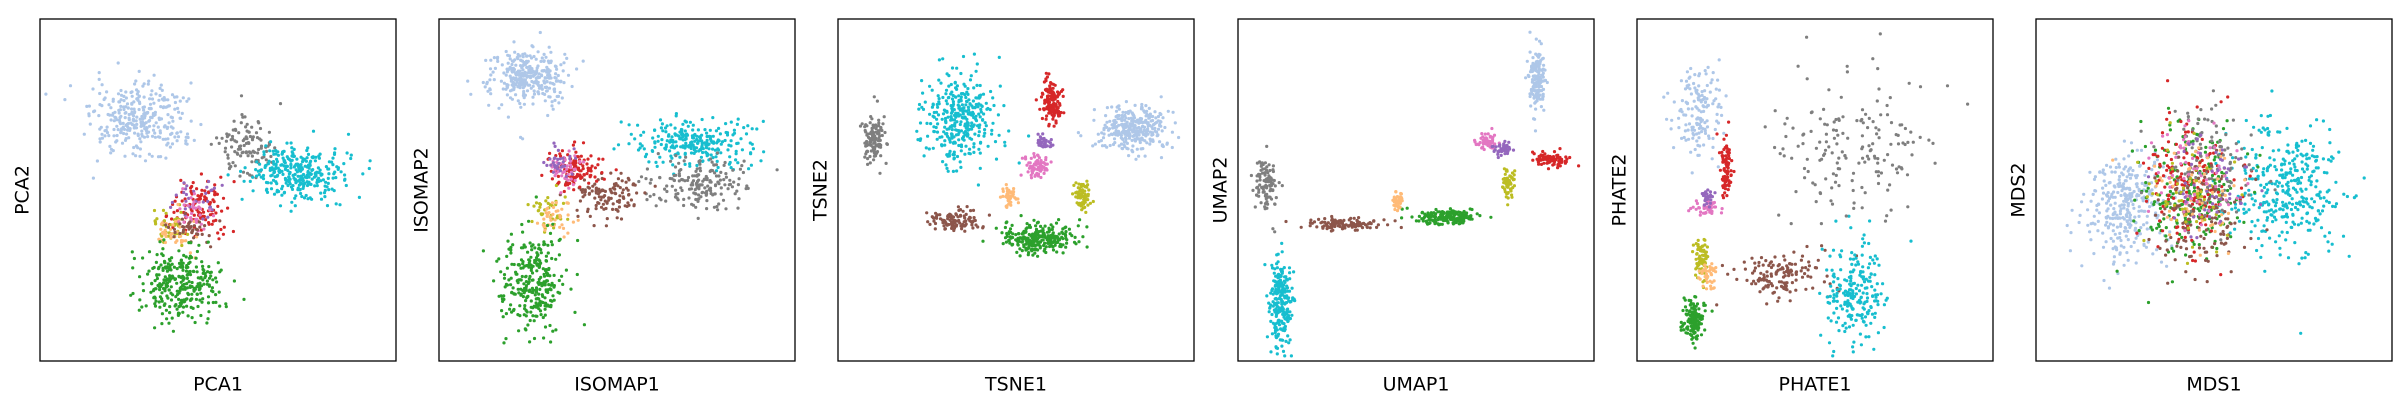 The height and width of the screenshot is (400, 2400). Describe the element at coordinates (422, 190) in the screenshot. I see `y-axis-label: ISOMAP2` at that location.